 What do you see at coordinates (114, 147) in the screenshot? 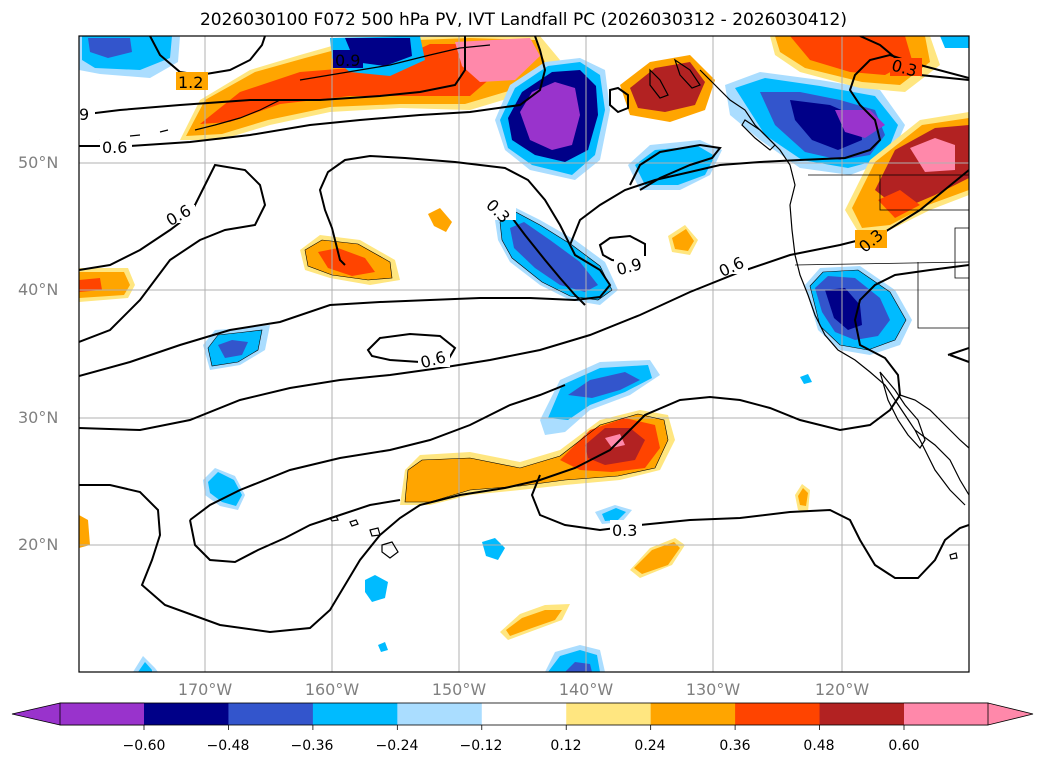
I see `contour-label-4: 0.6` at bounding box center [114, 147].